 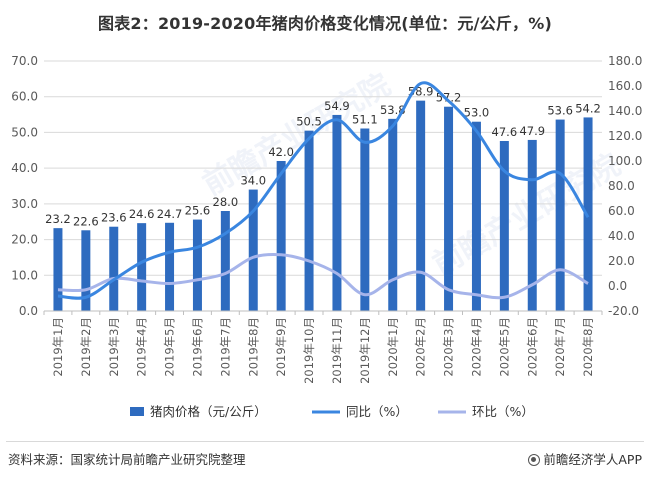 I want to click on x-tick-label: 2020年5月, so click(x=504, y=347).